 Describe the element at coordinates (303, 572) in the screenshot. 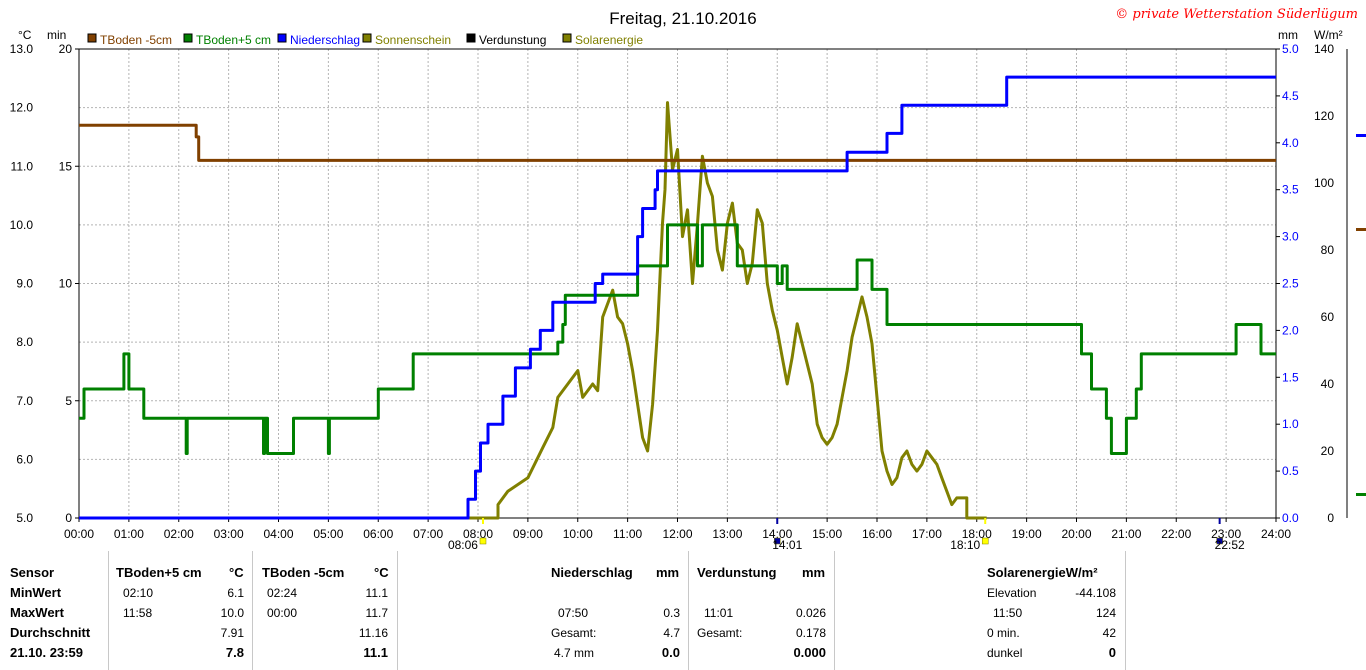

I see `header-tboden-m5: TBoden -5cm` at that location.